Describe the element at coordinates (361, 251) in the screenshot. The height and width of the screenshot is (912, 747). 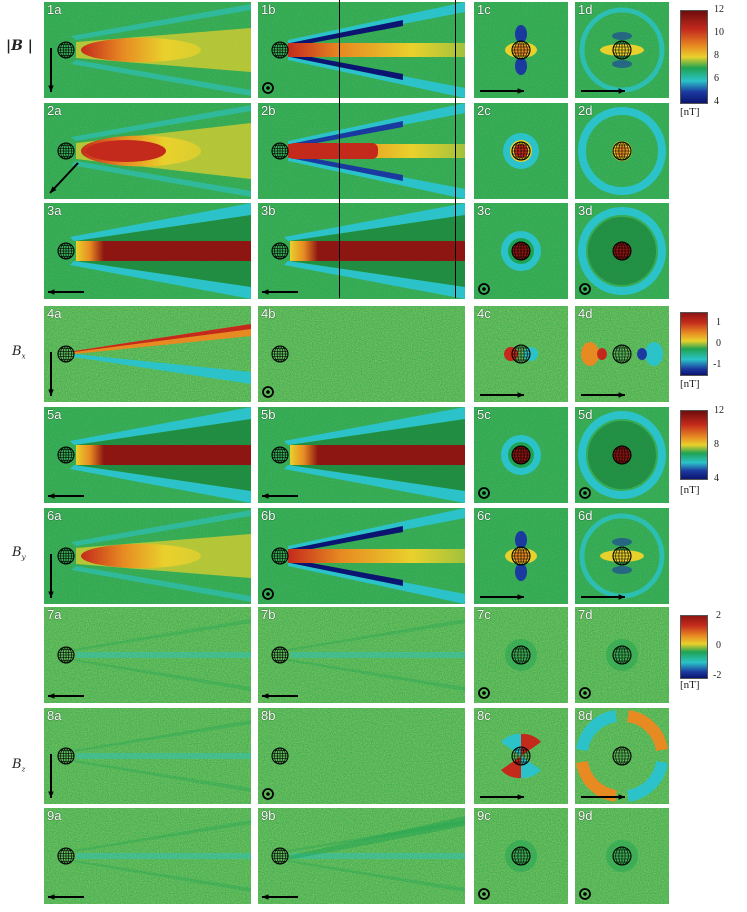
I see `panel-3b-plot` at that location.